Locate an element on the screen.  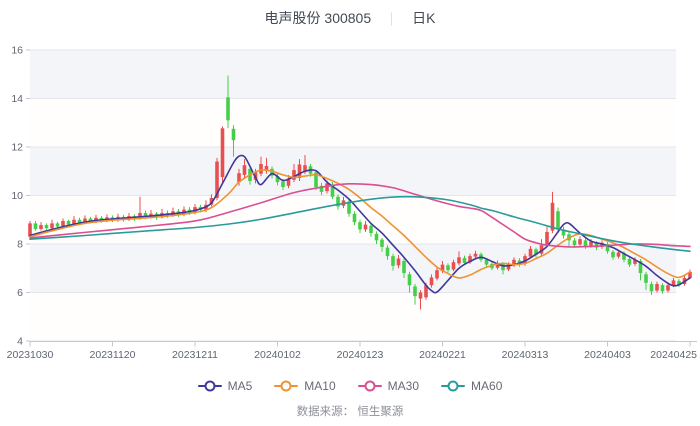
ma30-marker-icon is located at coordinates (369, 386).